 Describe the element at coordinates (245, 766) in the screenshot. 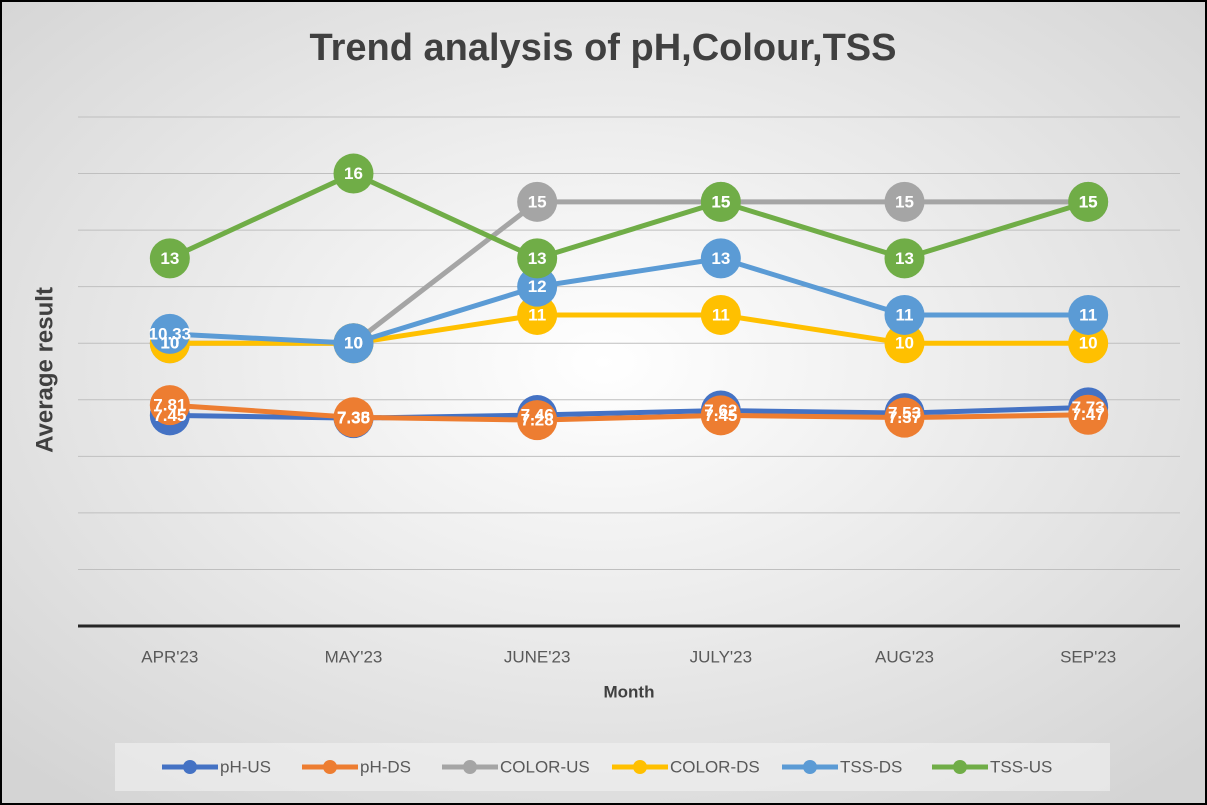

I see `legend-label: pH-US` at that location.